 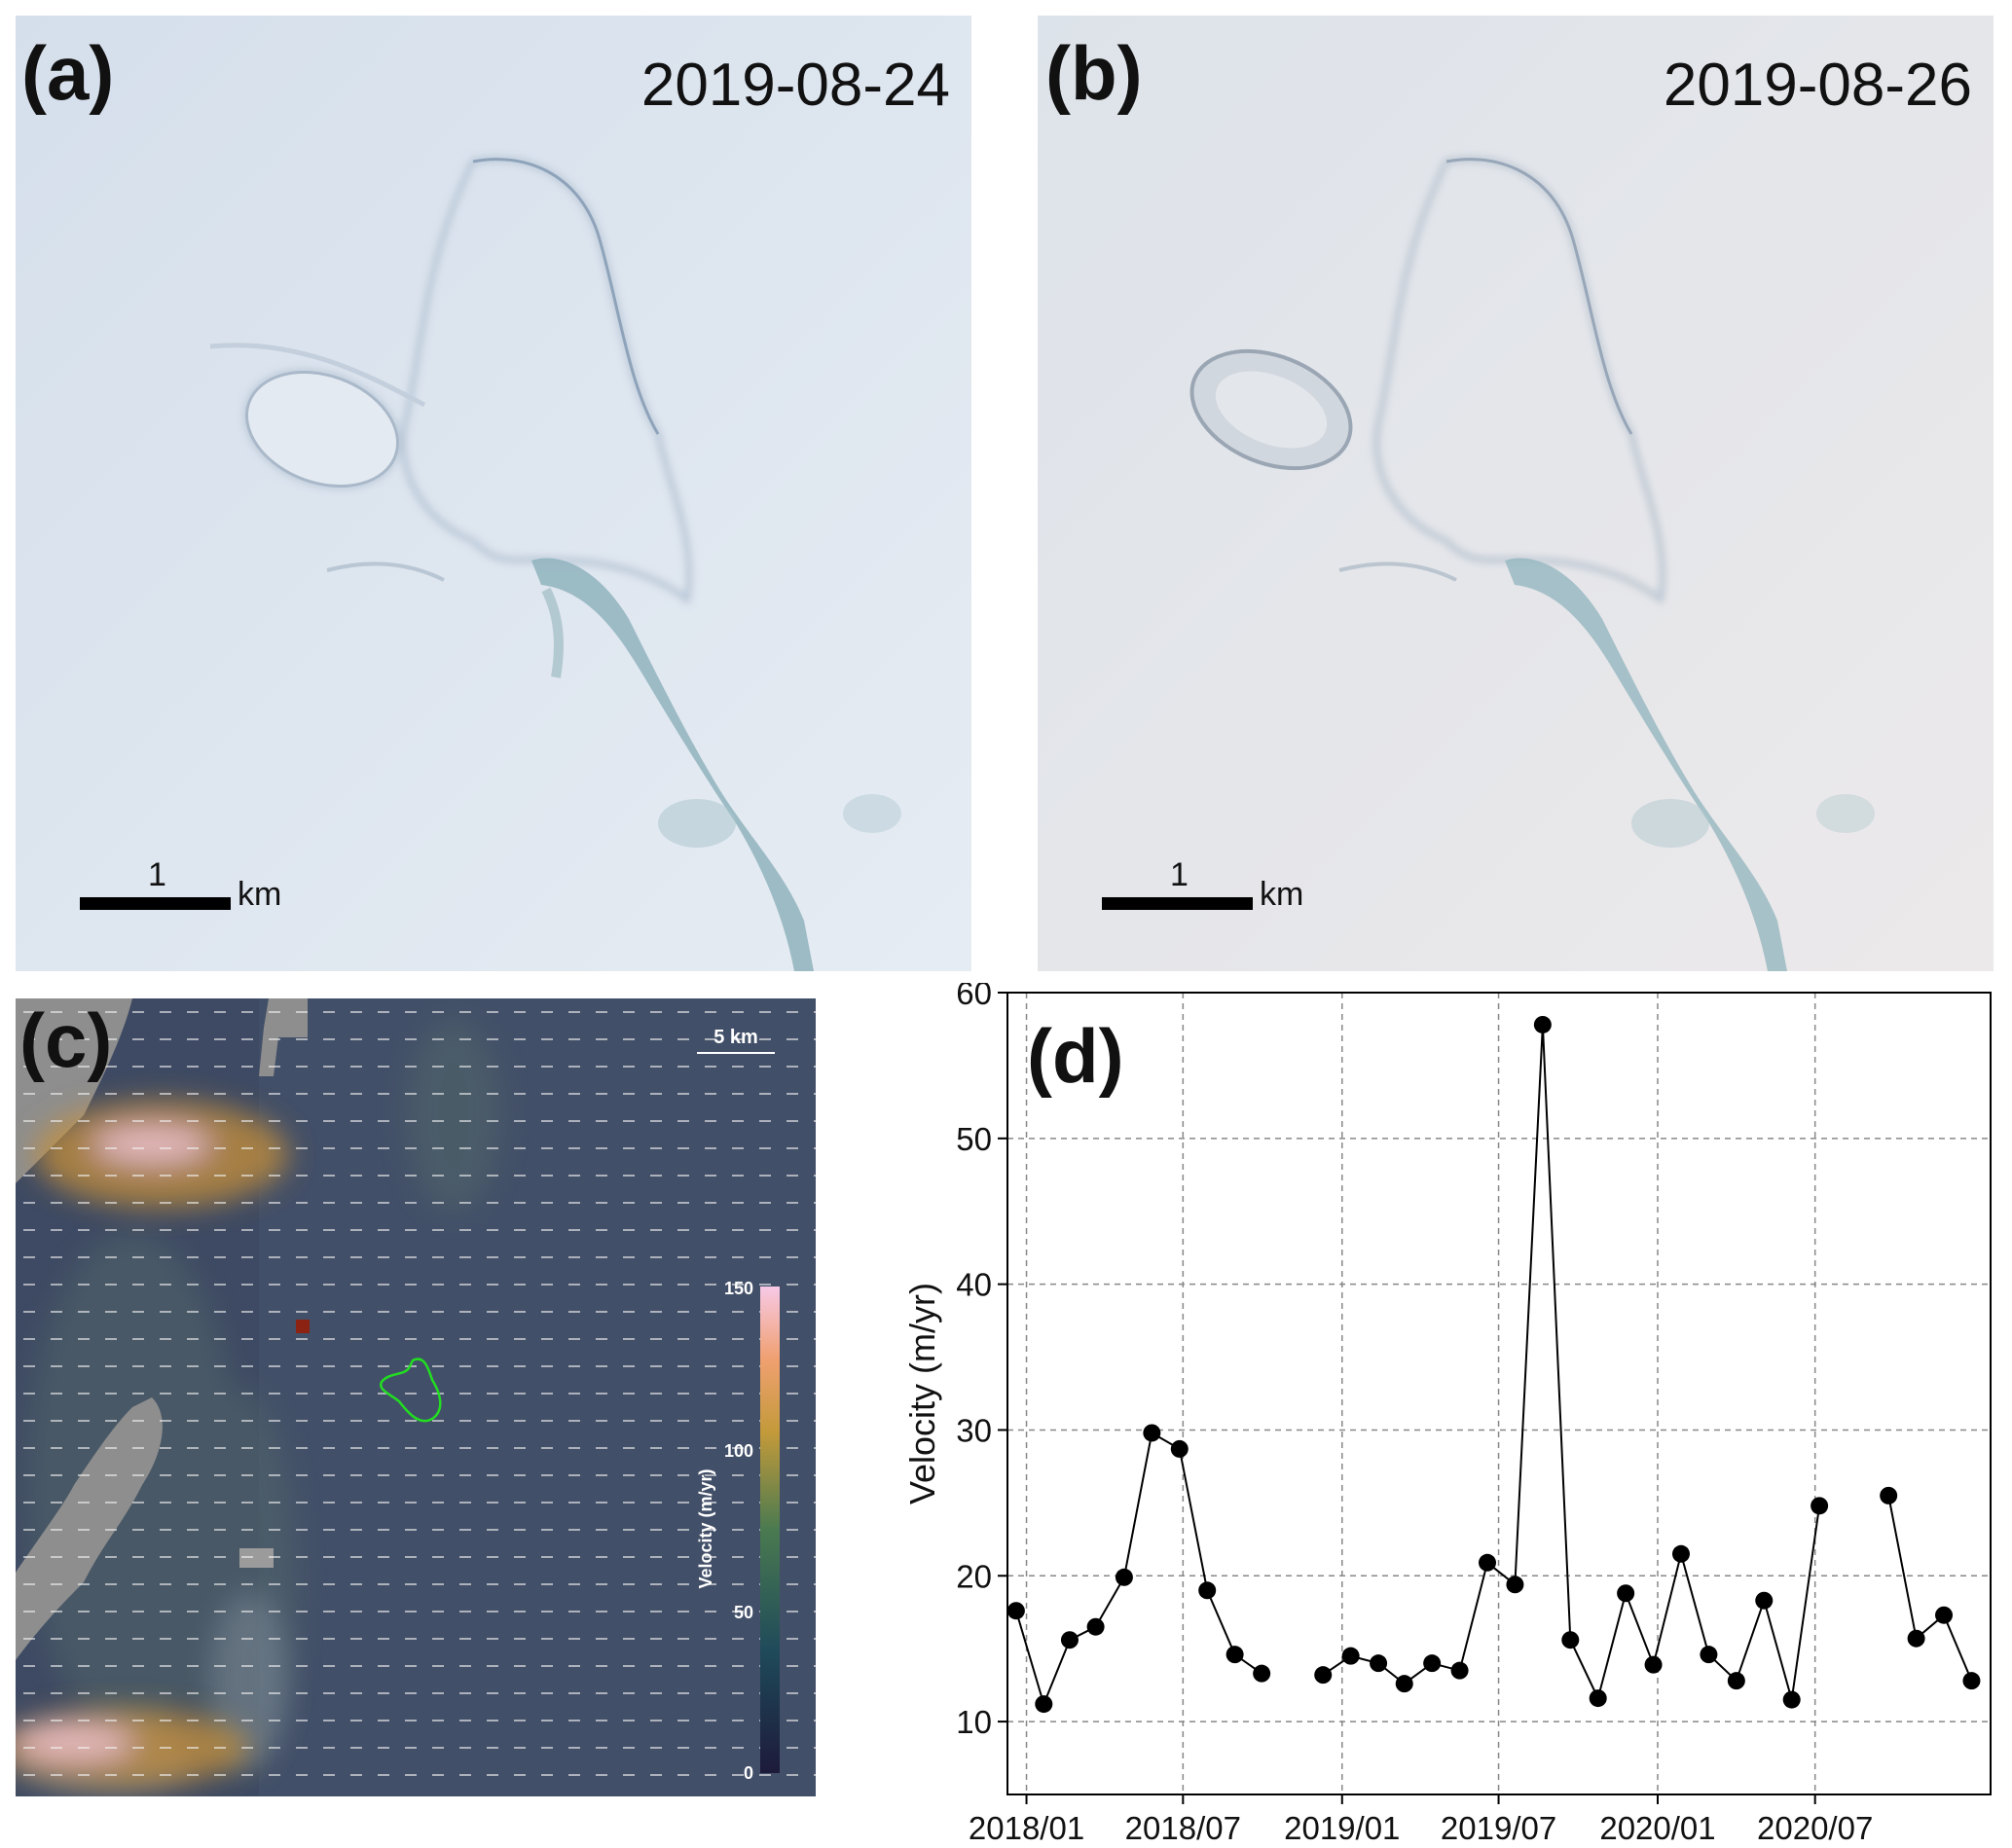 I want to click on panel-a-date: 2019-08-24, so click(x=795, y=85).